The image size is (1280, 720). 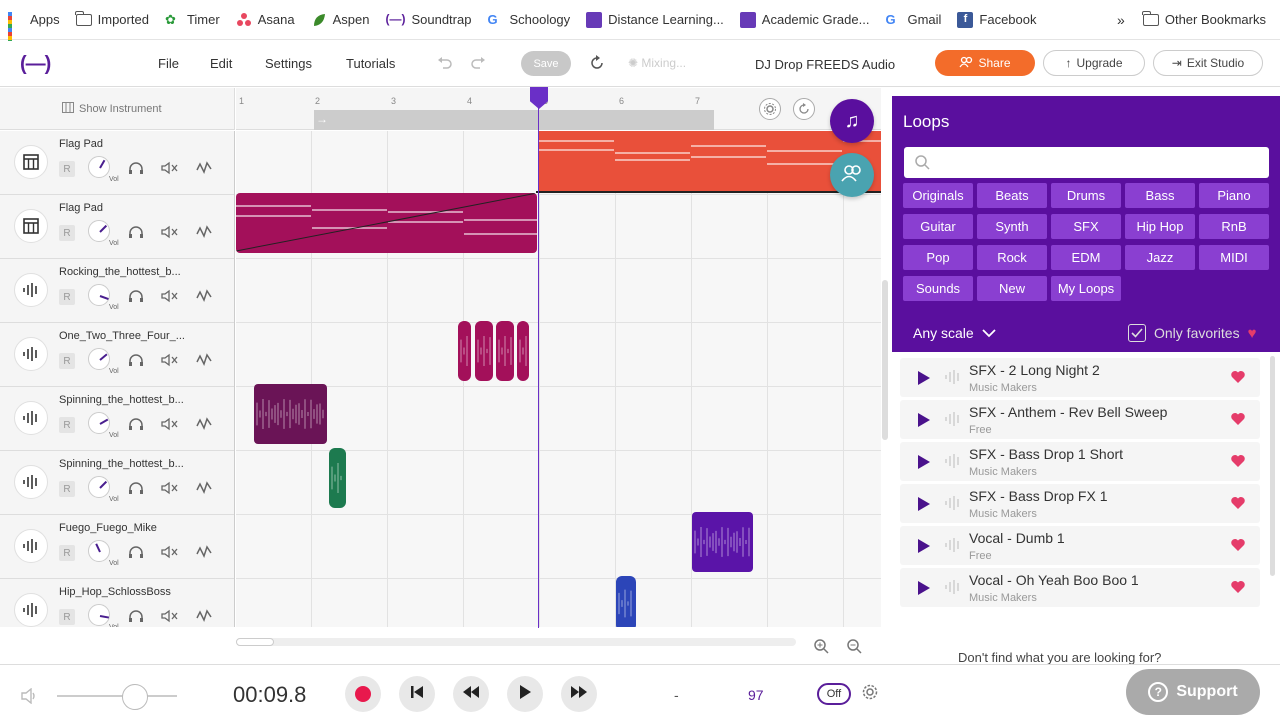 I want to click on bookmark-imported: Imported, so click(x=112, y=20).